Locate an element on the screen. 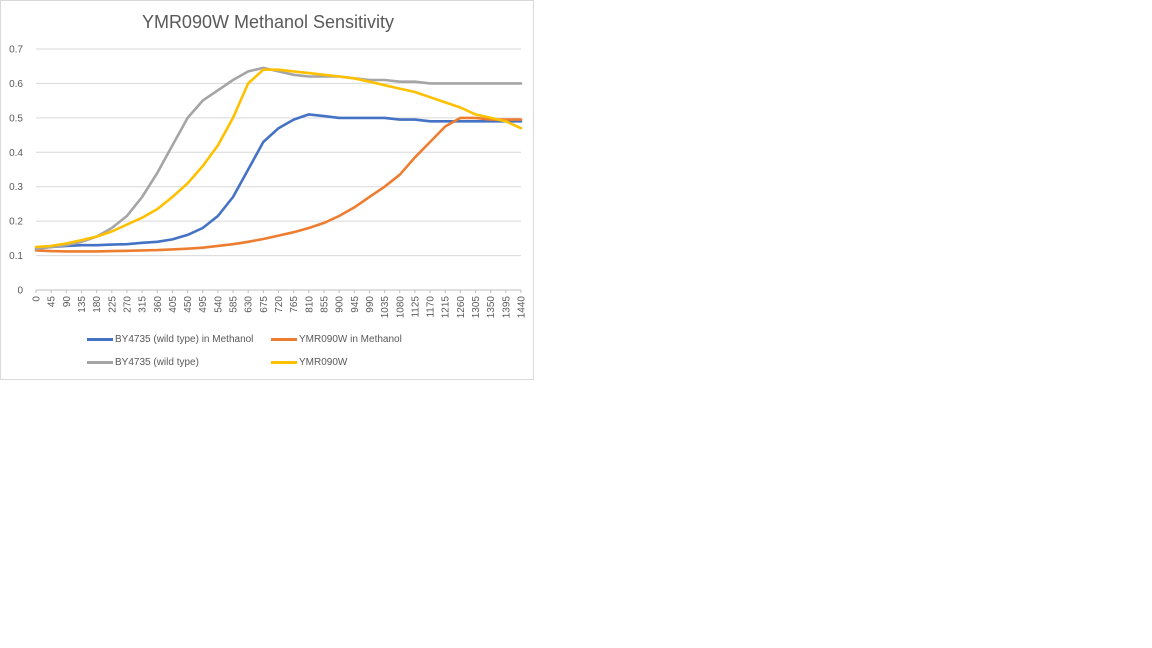  x-tick-label: 135 is located at coordinates (82, 304).